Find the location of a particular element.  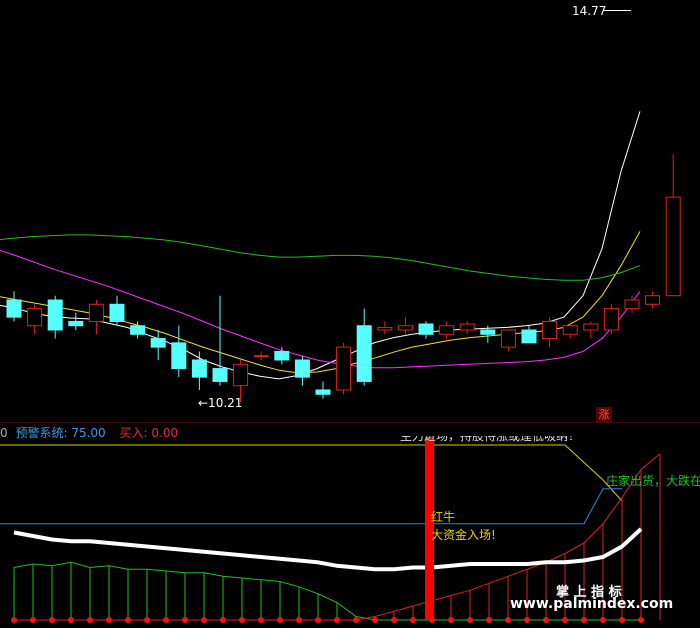

indicator-buy-label: 买入: 0.00 is located at coordinates (149, 433).